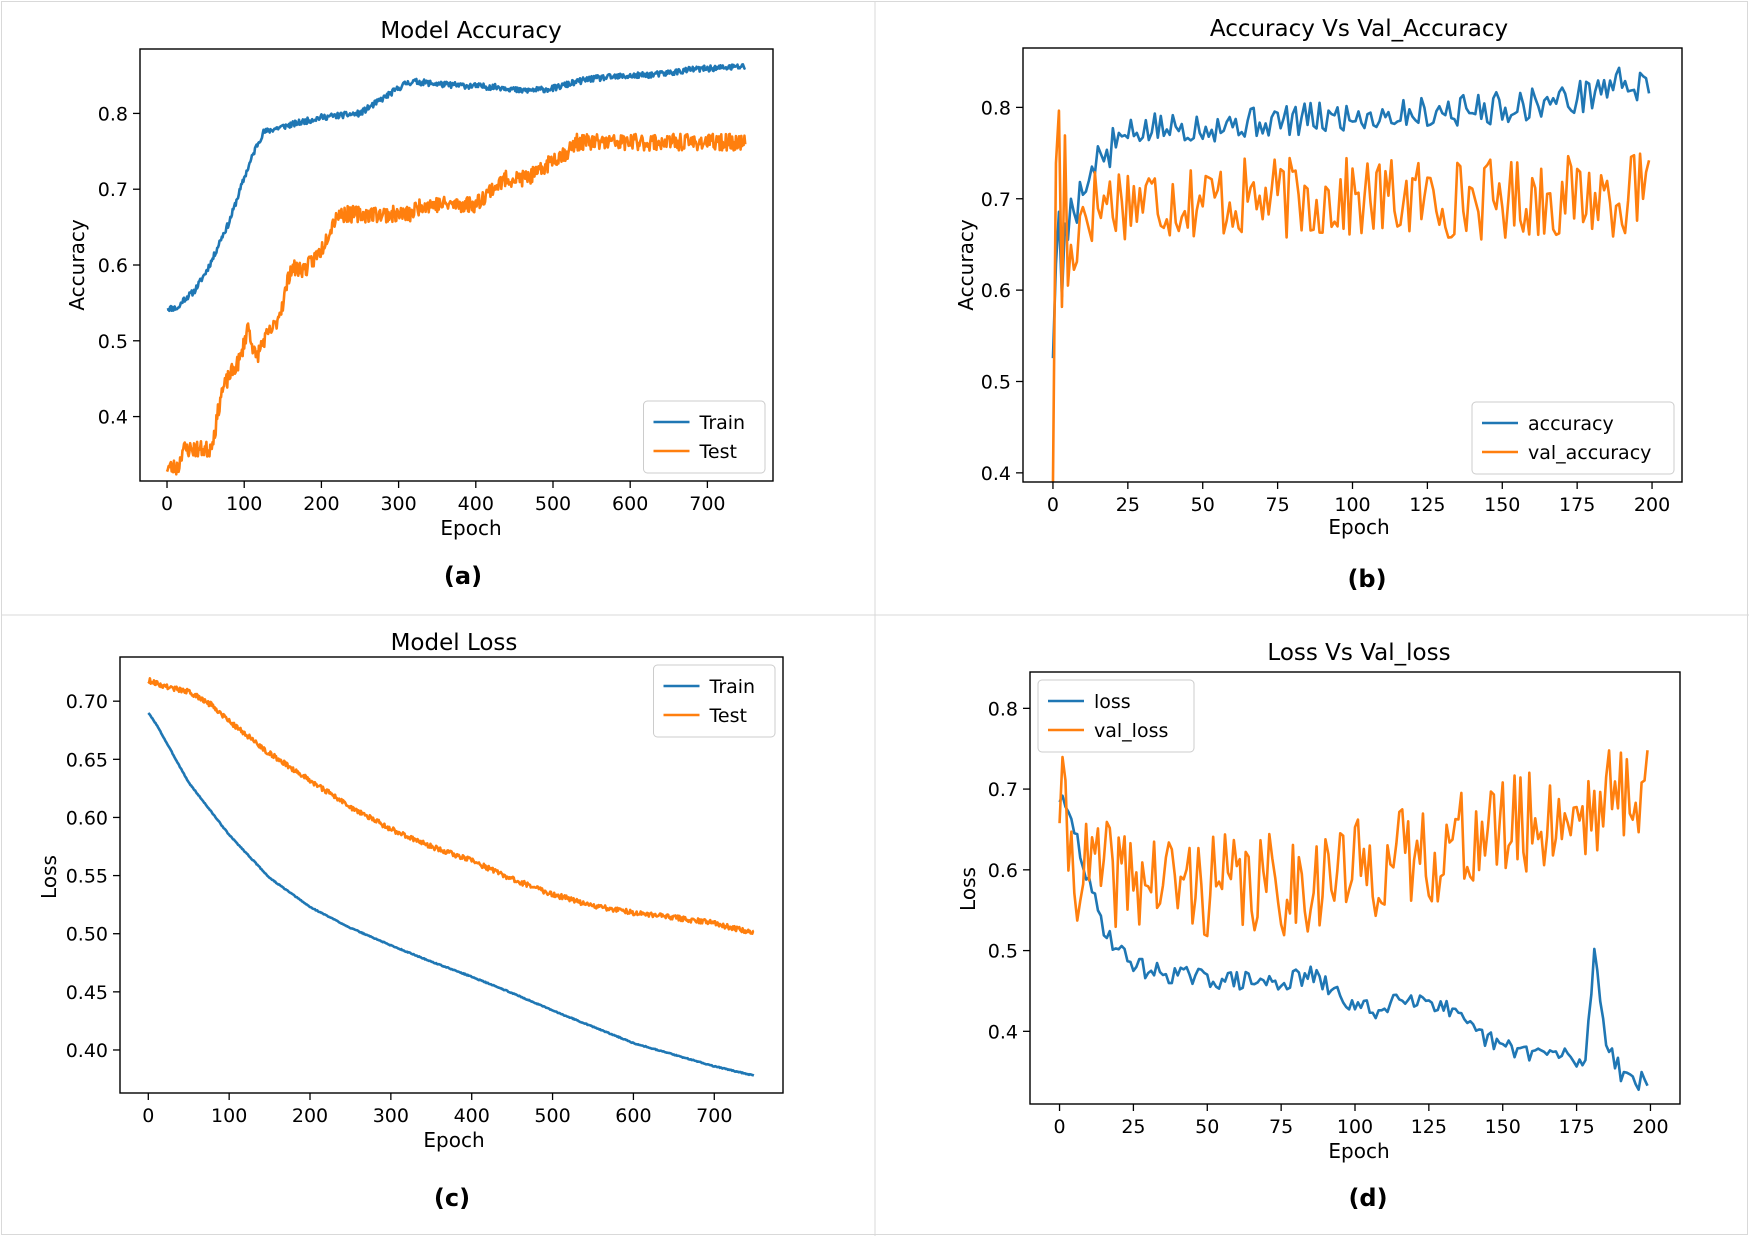 The image size is (1750, 1237). I want to click on series-line-loss, so click(1353, 943).